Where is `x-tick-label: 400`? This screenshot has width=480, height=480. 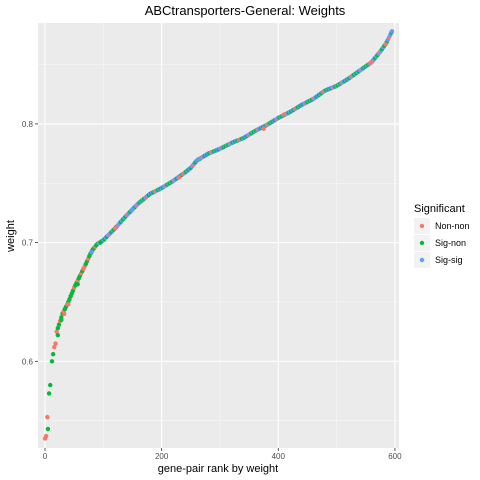 x-tick-label: 400 is located at coordinates (279, 456).